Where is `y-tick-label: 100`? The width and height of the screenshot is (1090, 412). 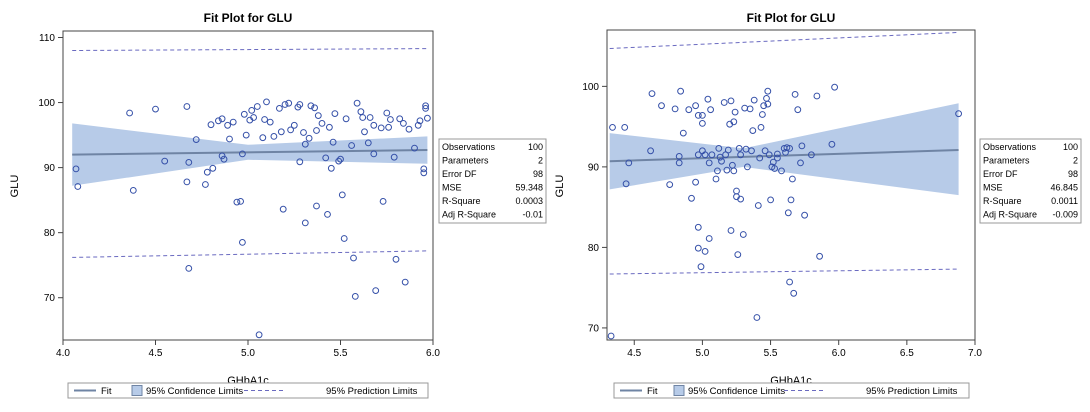 y-tick-label: 100 is located at coordinates (46, 103).